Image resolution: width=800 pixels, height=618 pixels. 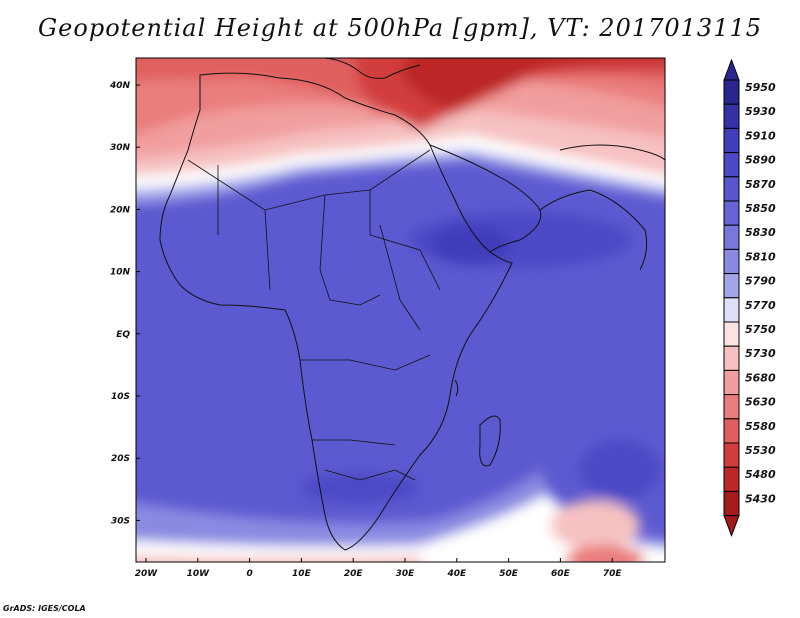 What do you see at coordinates (760, 281) in the screenshot?
I see `colorbar-level-label: 5790` at bounding box center [760, 281].